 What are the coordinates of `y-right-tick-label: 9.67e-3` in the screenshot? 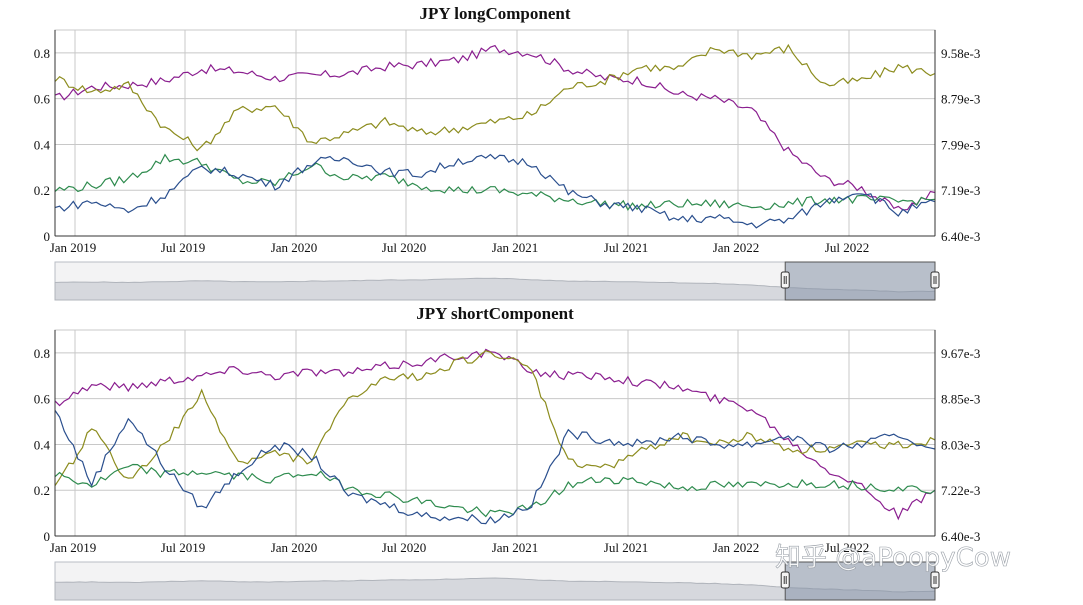 It's located at (960, 353).